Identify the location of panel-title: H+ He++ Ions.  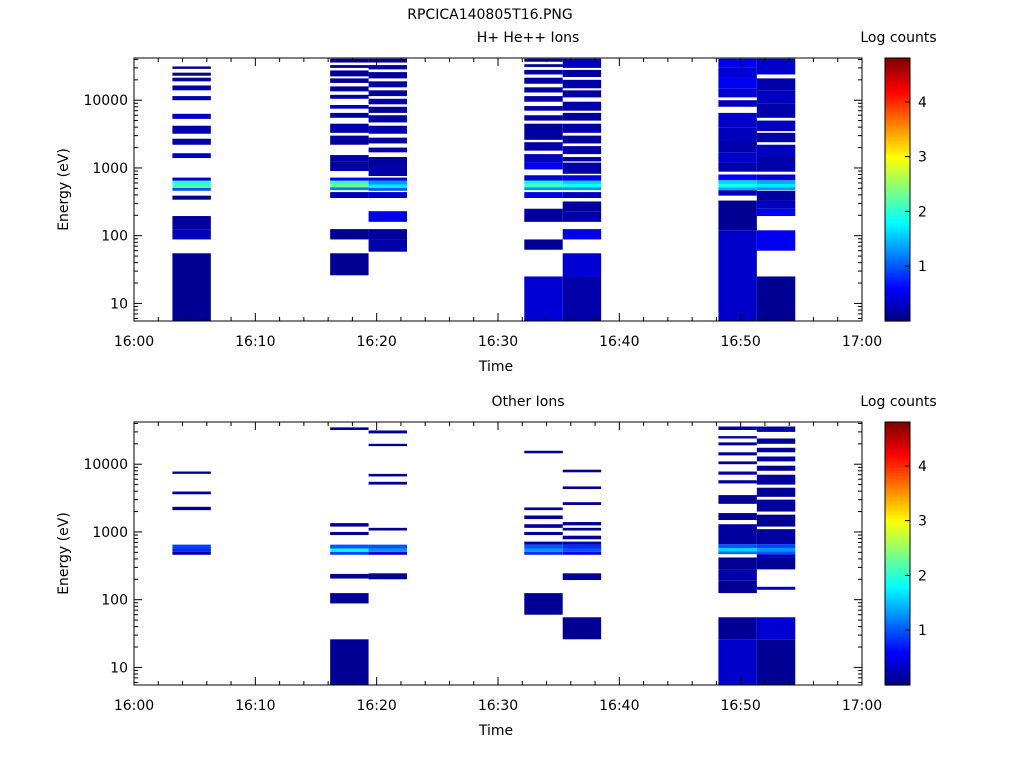
(528, 38).